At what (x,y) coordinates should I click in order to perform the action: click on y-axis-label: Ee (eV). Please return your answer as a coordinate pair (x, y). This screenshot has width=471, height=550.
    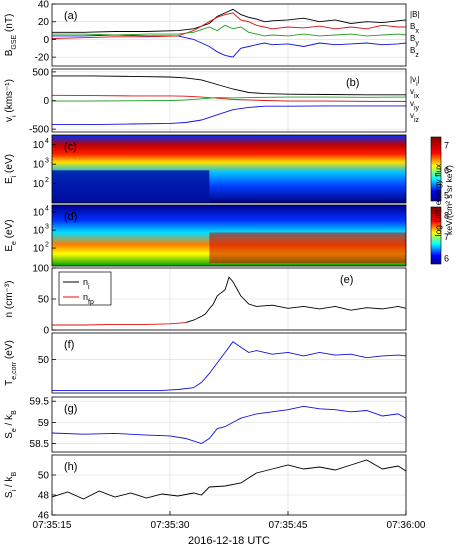
    Looking at the image, I should click on (11, 235).